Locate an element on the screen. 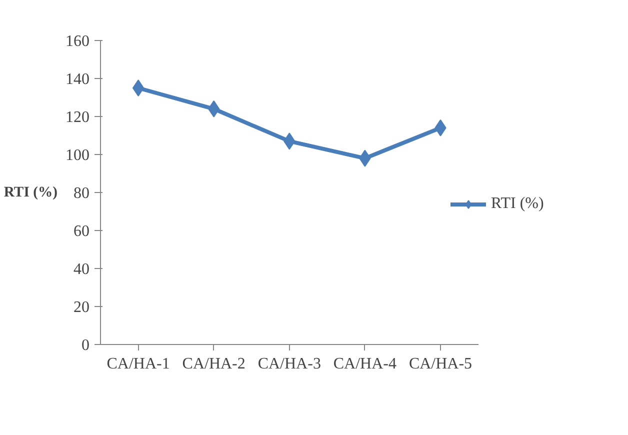 This screenshot has width=628, height=435. y-tick-label: 160 is located at coordinates (78, 41).